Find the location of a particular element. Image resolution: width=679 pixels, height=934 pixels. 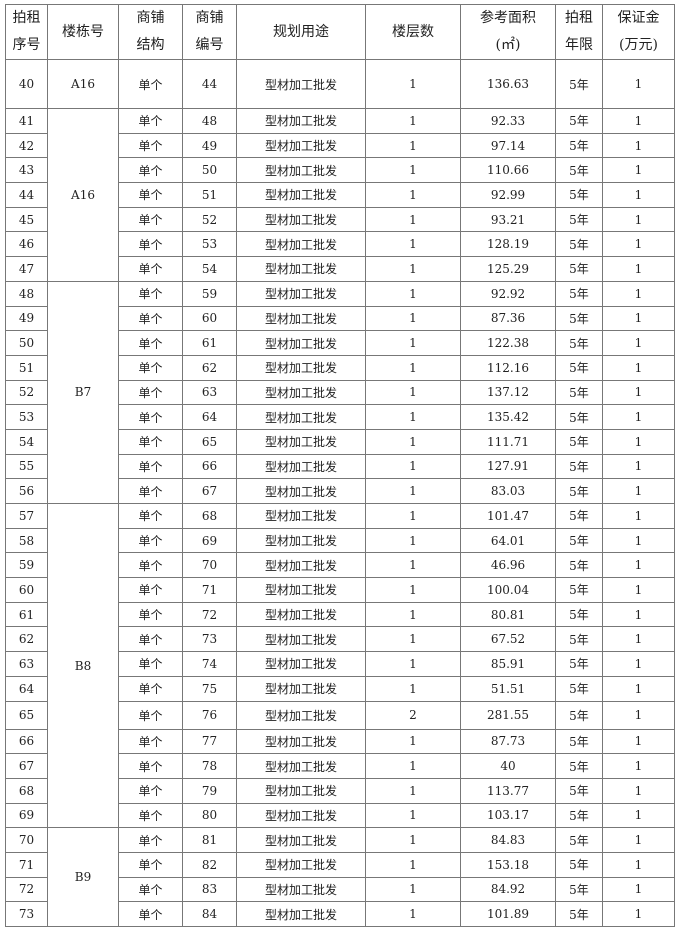

lot-number-cell: 46 is located at coordinates (26, 244).